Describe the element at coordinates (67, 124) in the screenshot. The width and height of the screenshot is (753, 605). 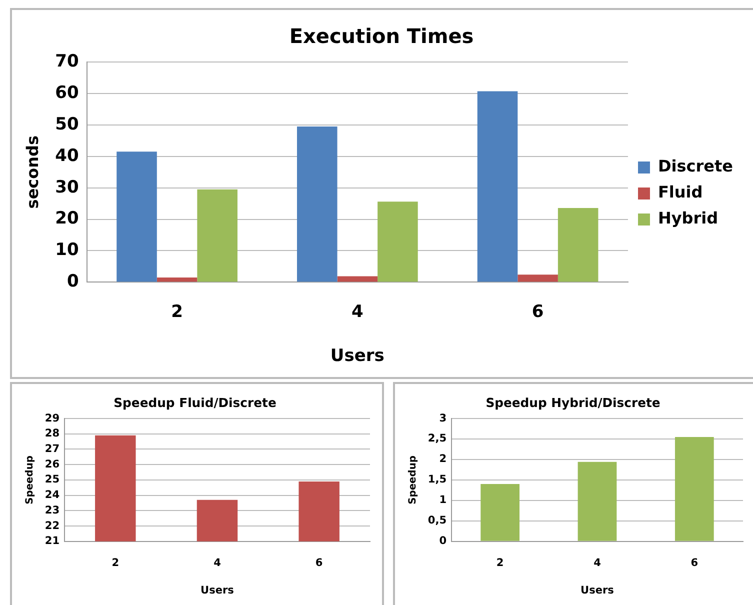
I see `y-tick-label: 50` at that location.